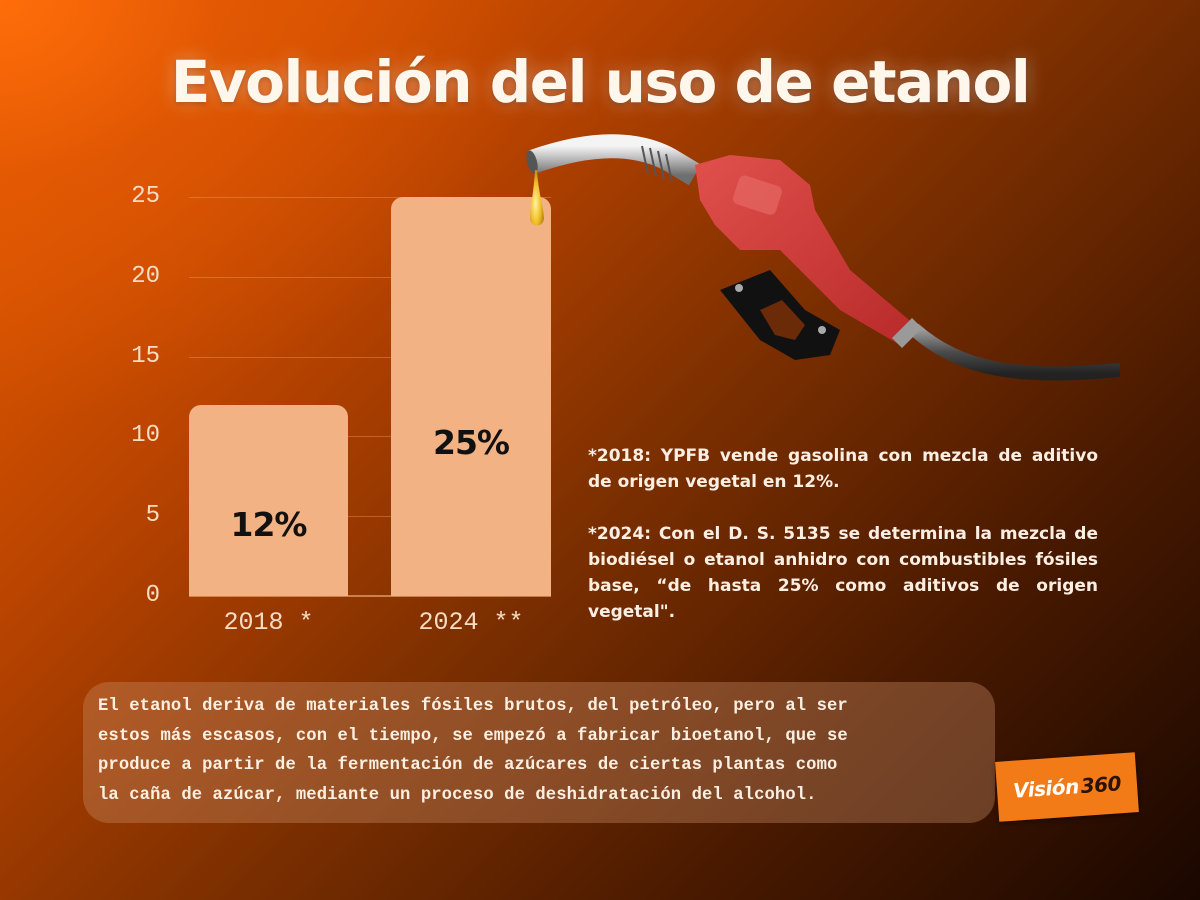 The width and height of the screenshot is (1200, 900). Describe the element at coordinates (268, 500) in the screenshot. I see `bar-2018: 12%` at that location.